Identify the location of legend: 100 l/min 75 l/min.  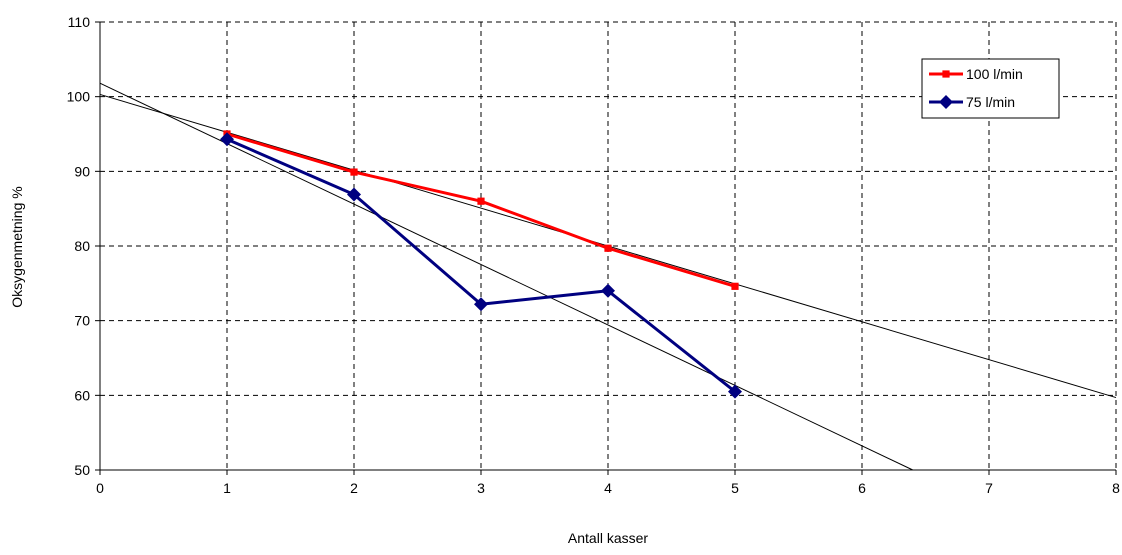
(990, 88).